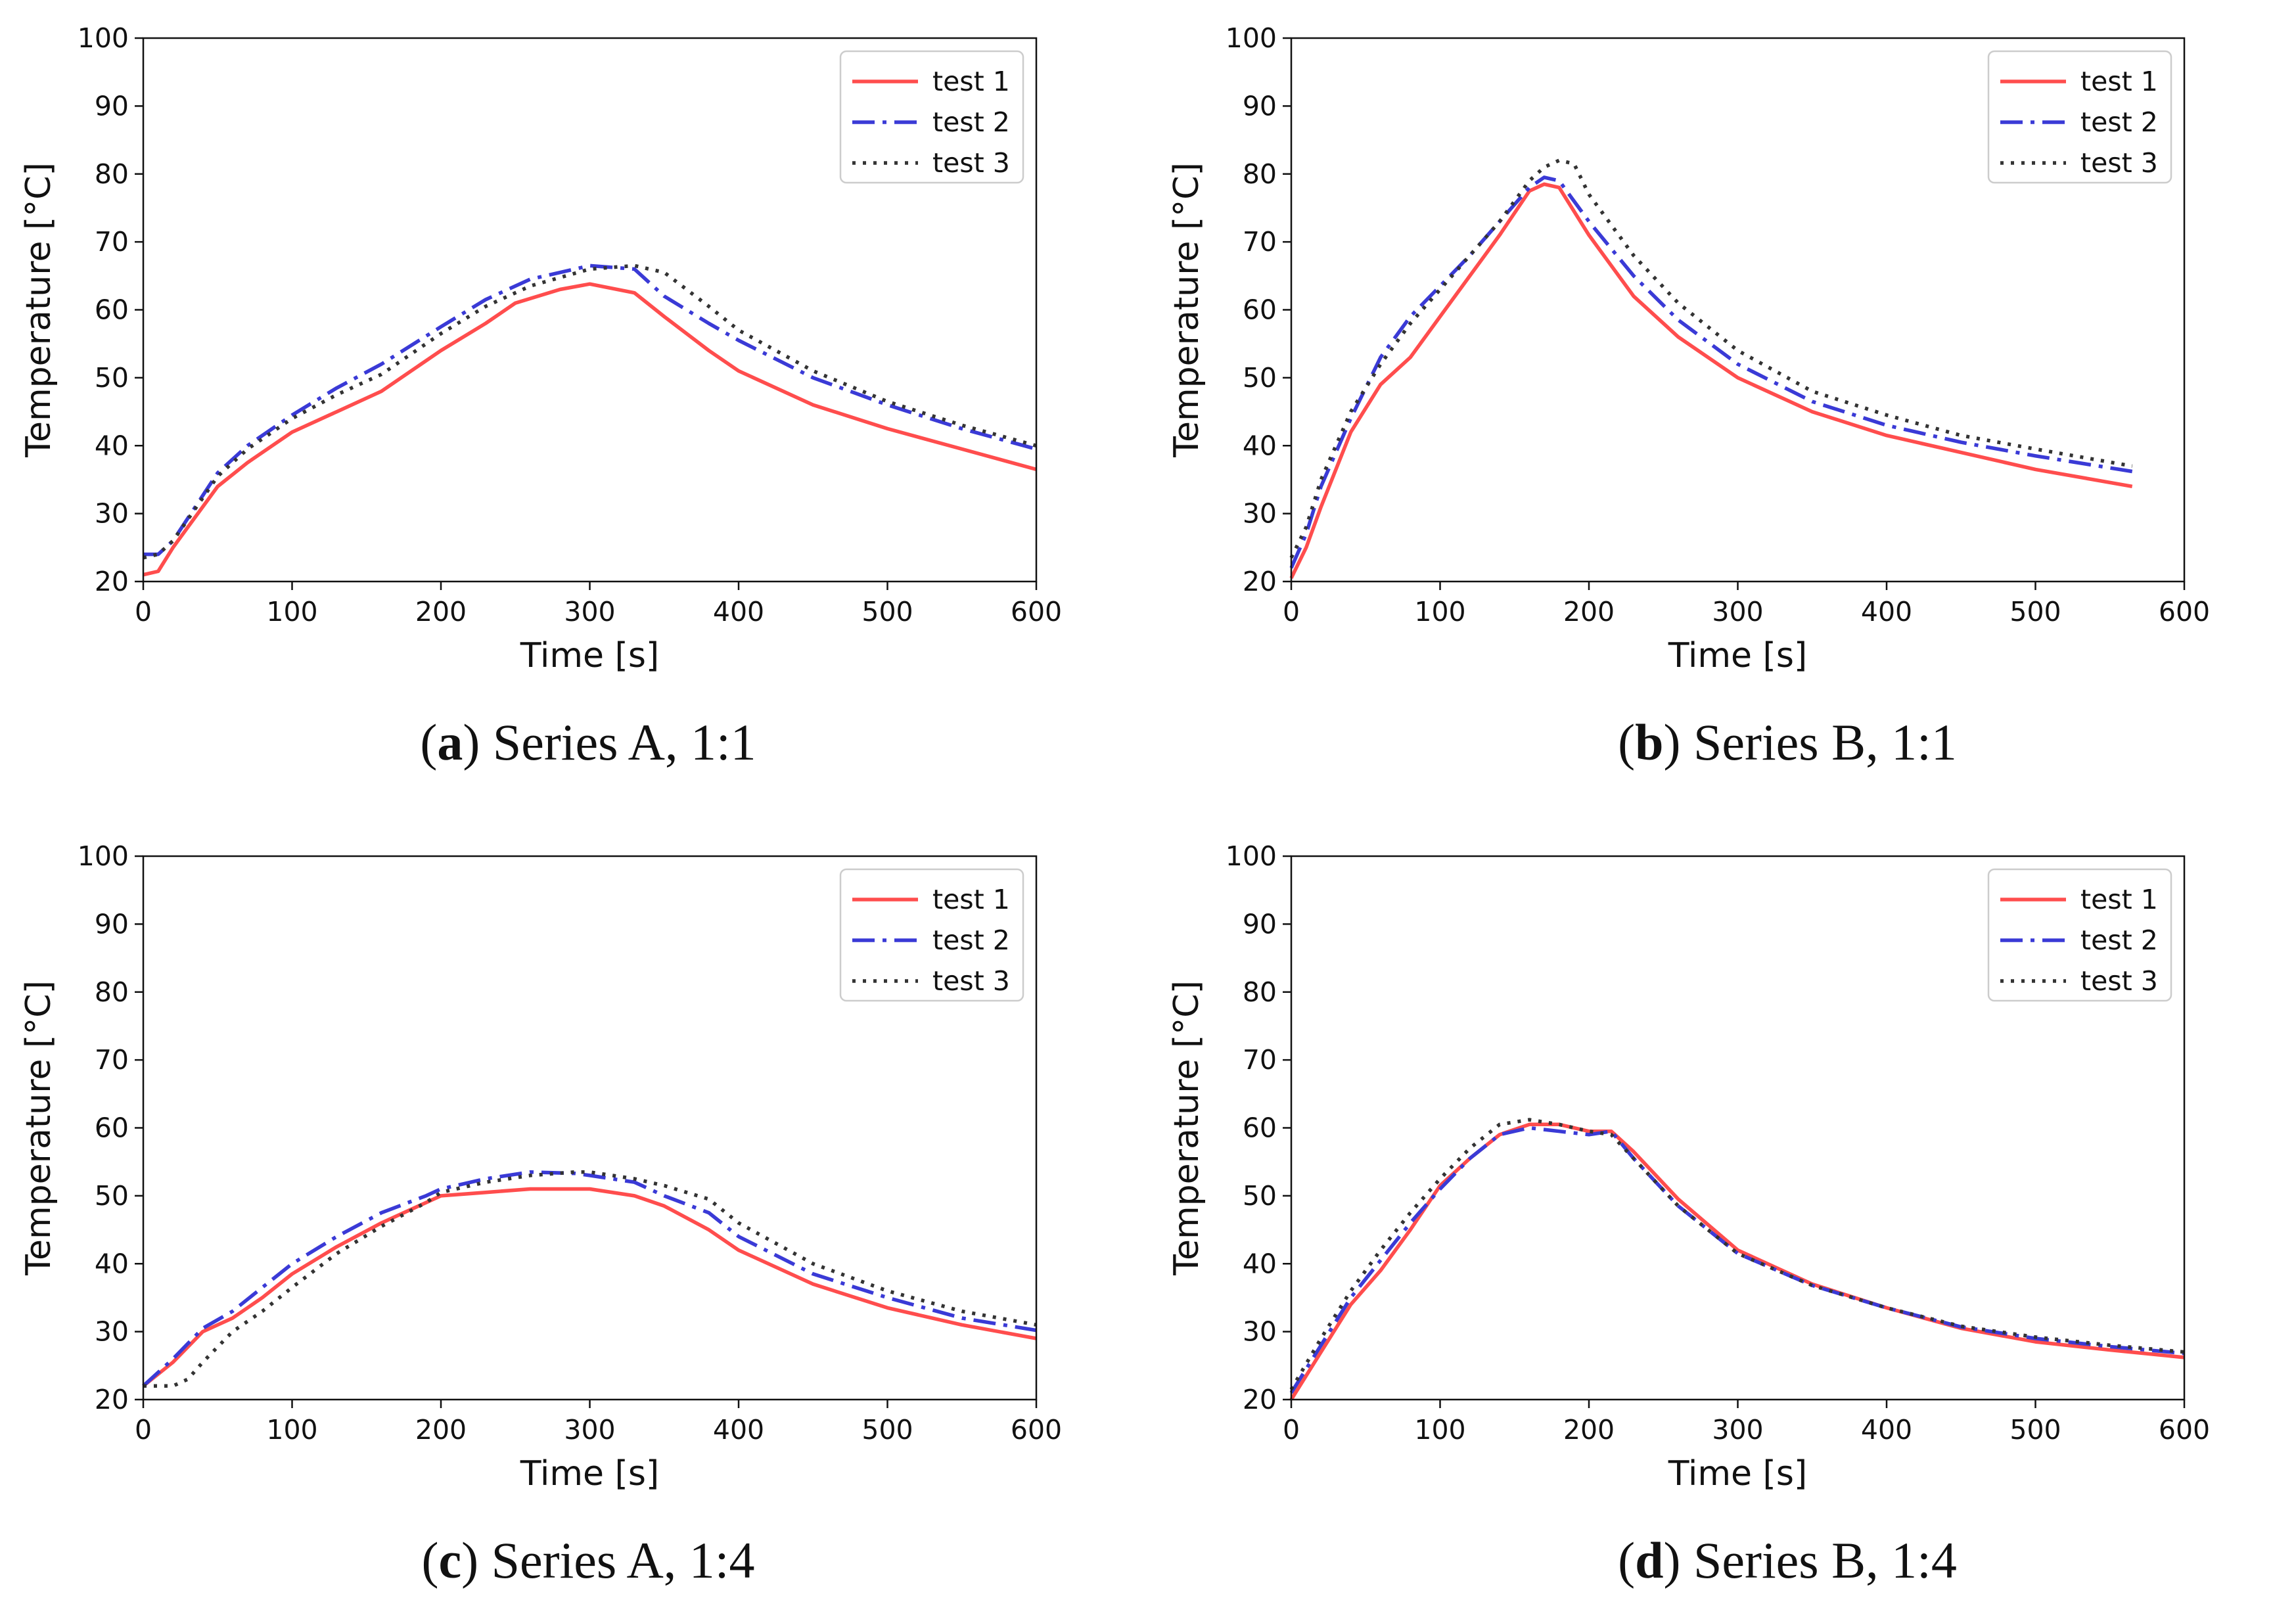 The height and width of the screenshot is (1621, 2296). Describe the element at coordinates (1649, 742) in the screenshot. I see `caption-b-letter: b` at that location.